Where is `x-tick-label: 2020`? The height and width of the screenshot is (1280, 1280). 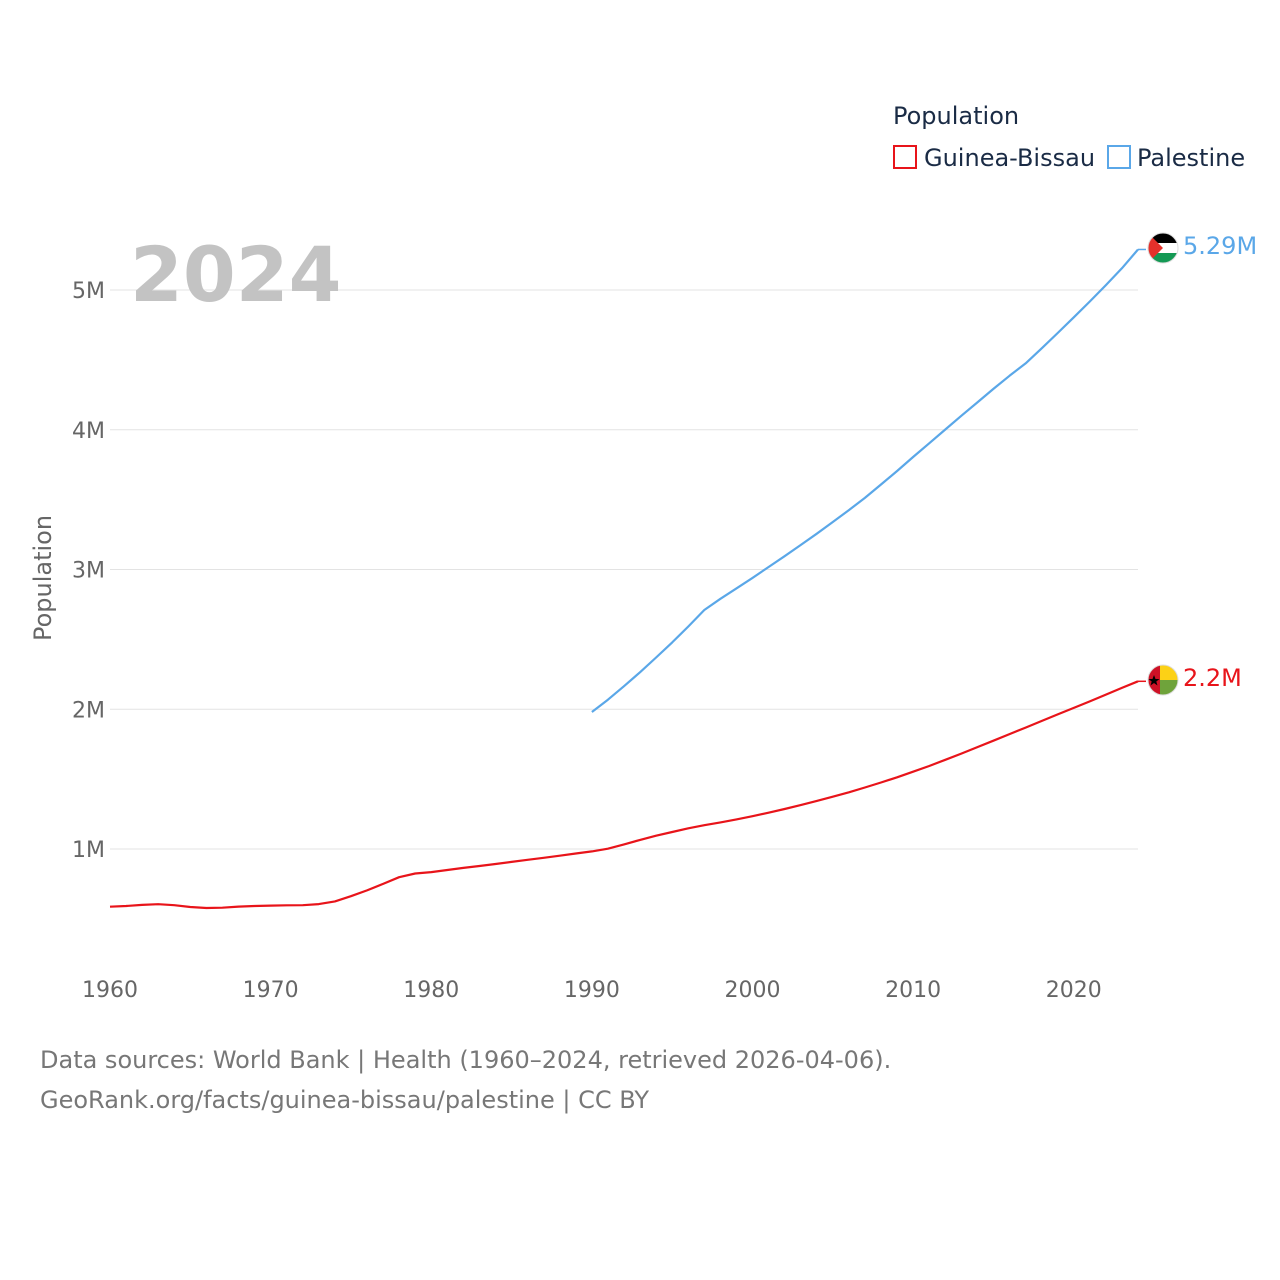 x-tick-label: 2020 is located at coordinates (1074, 990).